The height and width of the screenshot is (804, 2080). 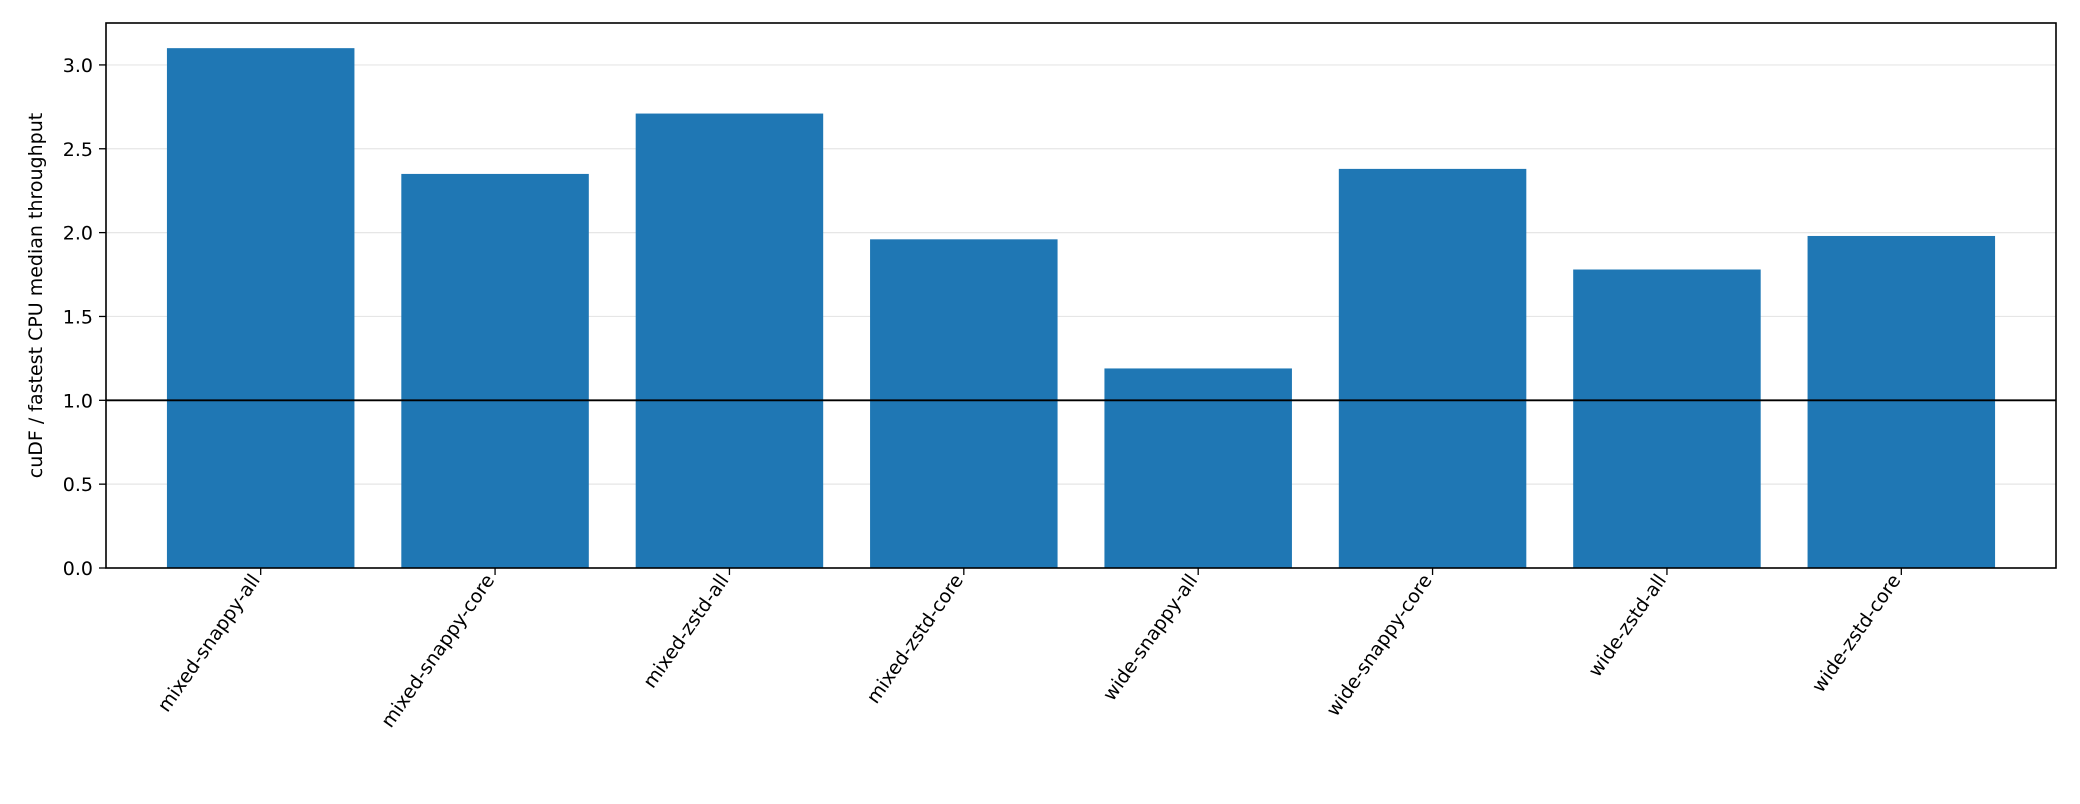 What do you see at coordinates (729, 341) in the screenshot?
I see `bar-mixed-zstd-all` at bounding box center [729, 341].